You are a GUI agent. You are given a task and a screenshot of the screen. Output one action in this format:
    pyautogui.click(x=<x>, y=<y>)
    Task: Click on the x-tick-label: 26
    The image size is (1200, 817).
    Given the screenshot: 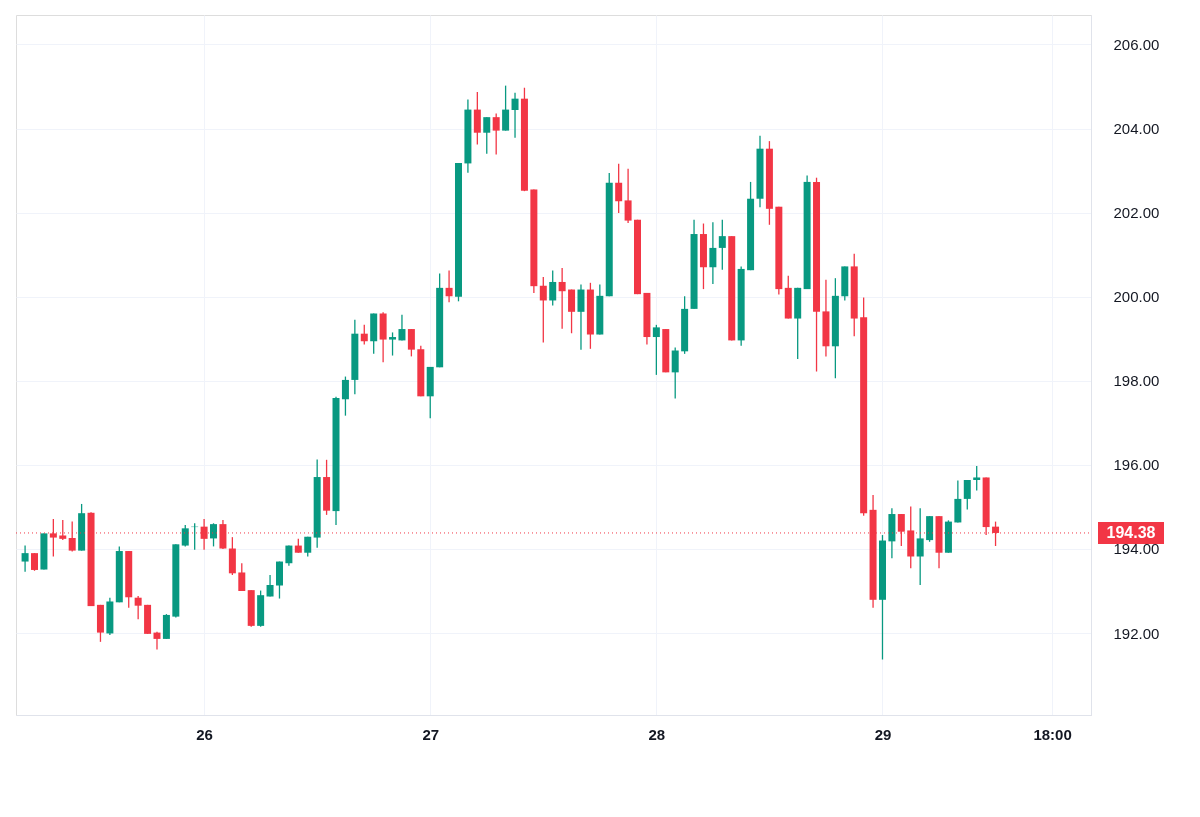 What is the action you would take?
    pyautogui.click(x=204, y=734)
    